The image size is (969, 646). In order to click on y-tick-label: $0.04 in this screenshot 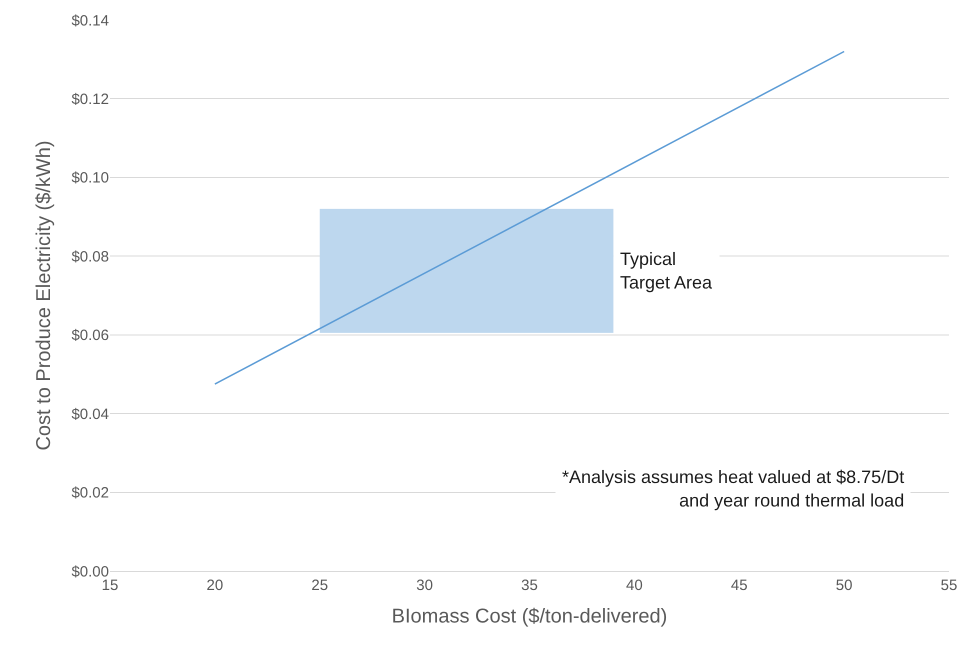, I will do `click(90, 414)`.